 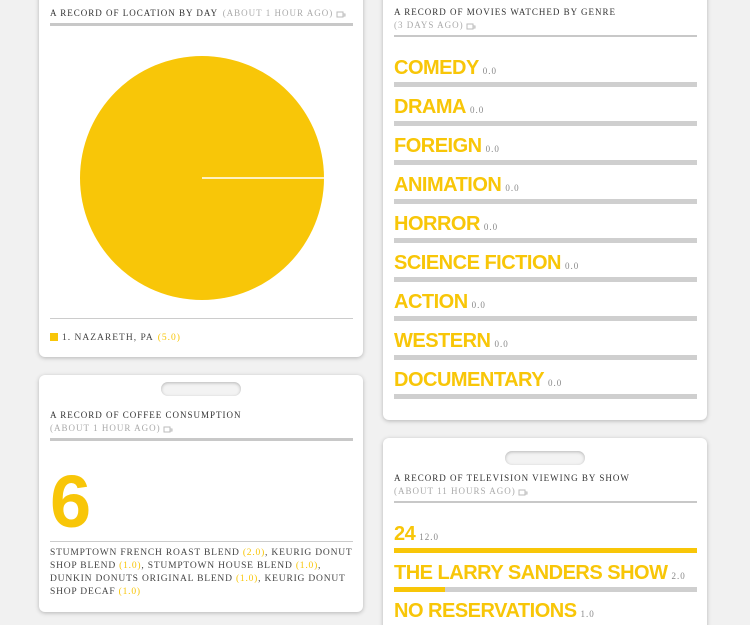 What do you see at coordinates (438, 146) in the screenshot?
I see `category-label: FOREIGN` at bounding box center [438, 146].